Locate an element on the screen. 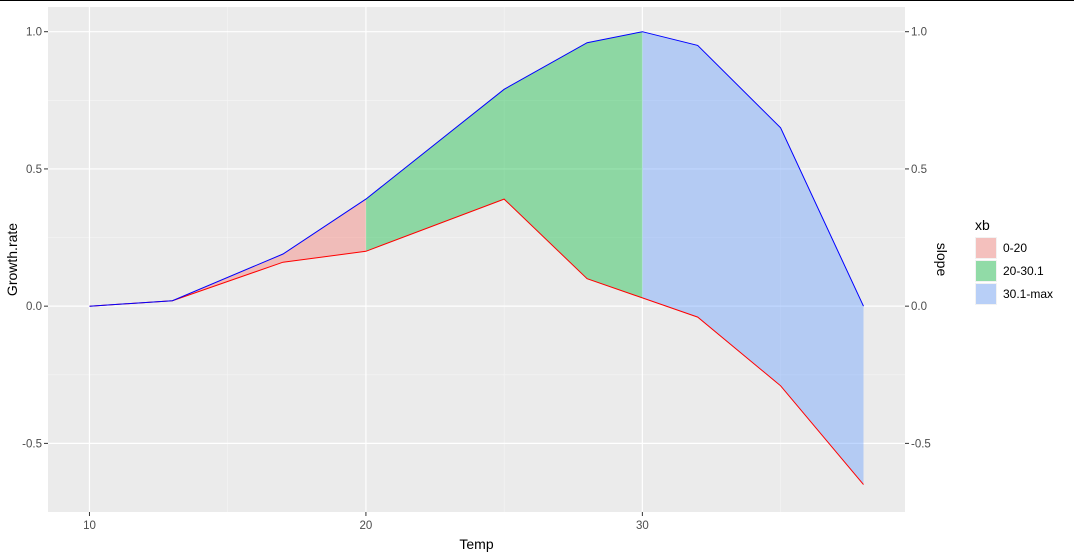 This screenshot has width=1074, height=559. y-right-tick-label: 0.5 is located at coordinates (919, 170).